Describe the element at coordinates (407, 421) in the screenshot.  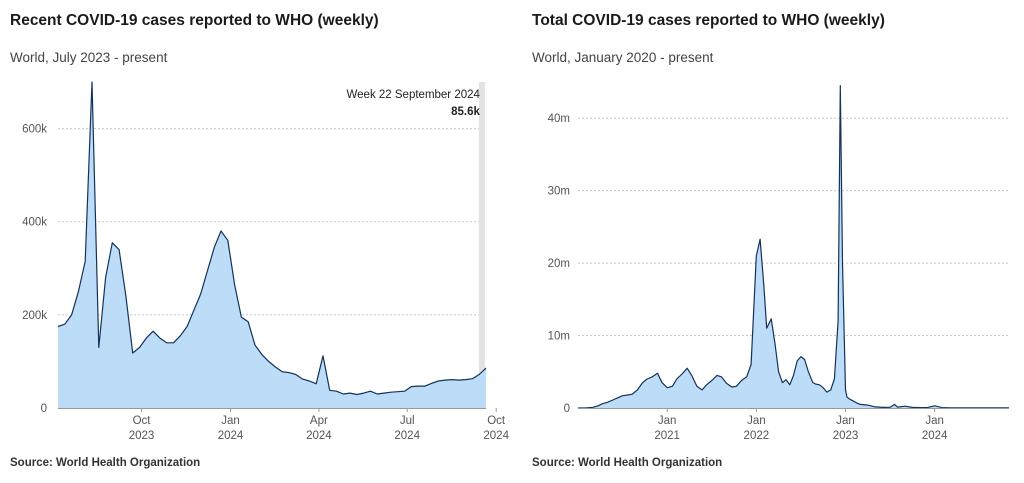
I see `x-tick-label-month: Jul` at that location.